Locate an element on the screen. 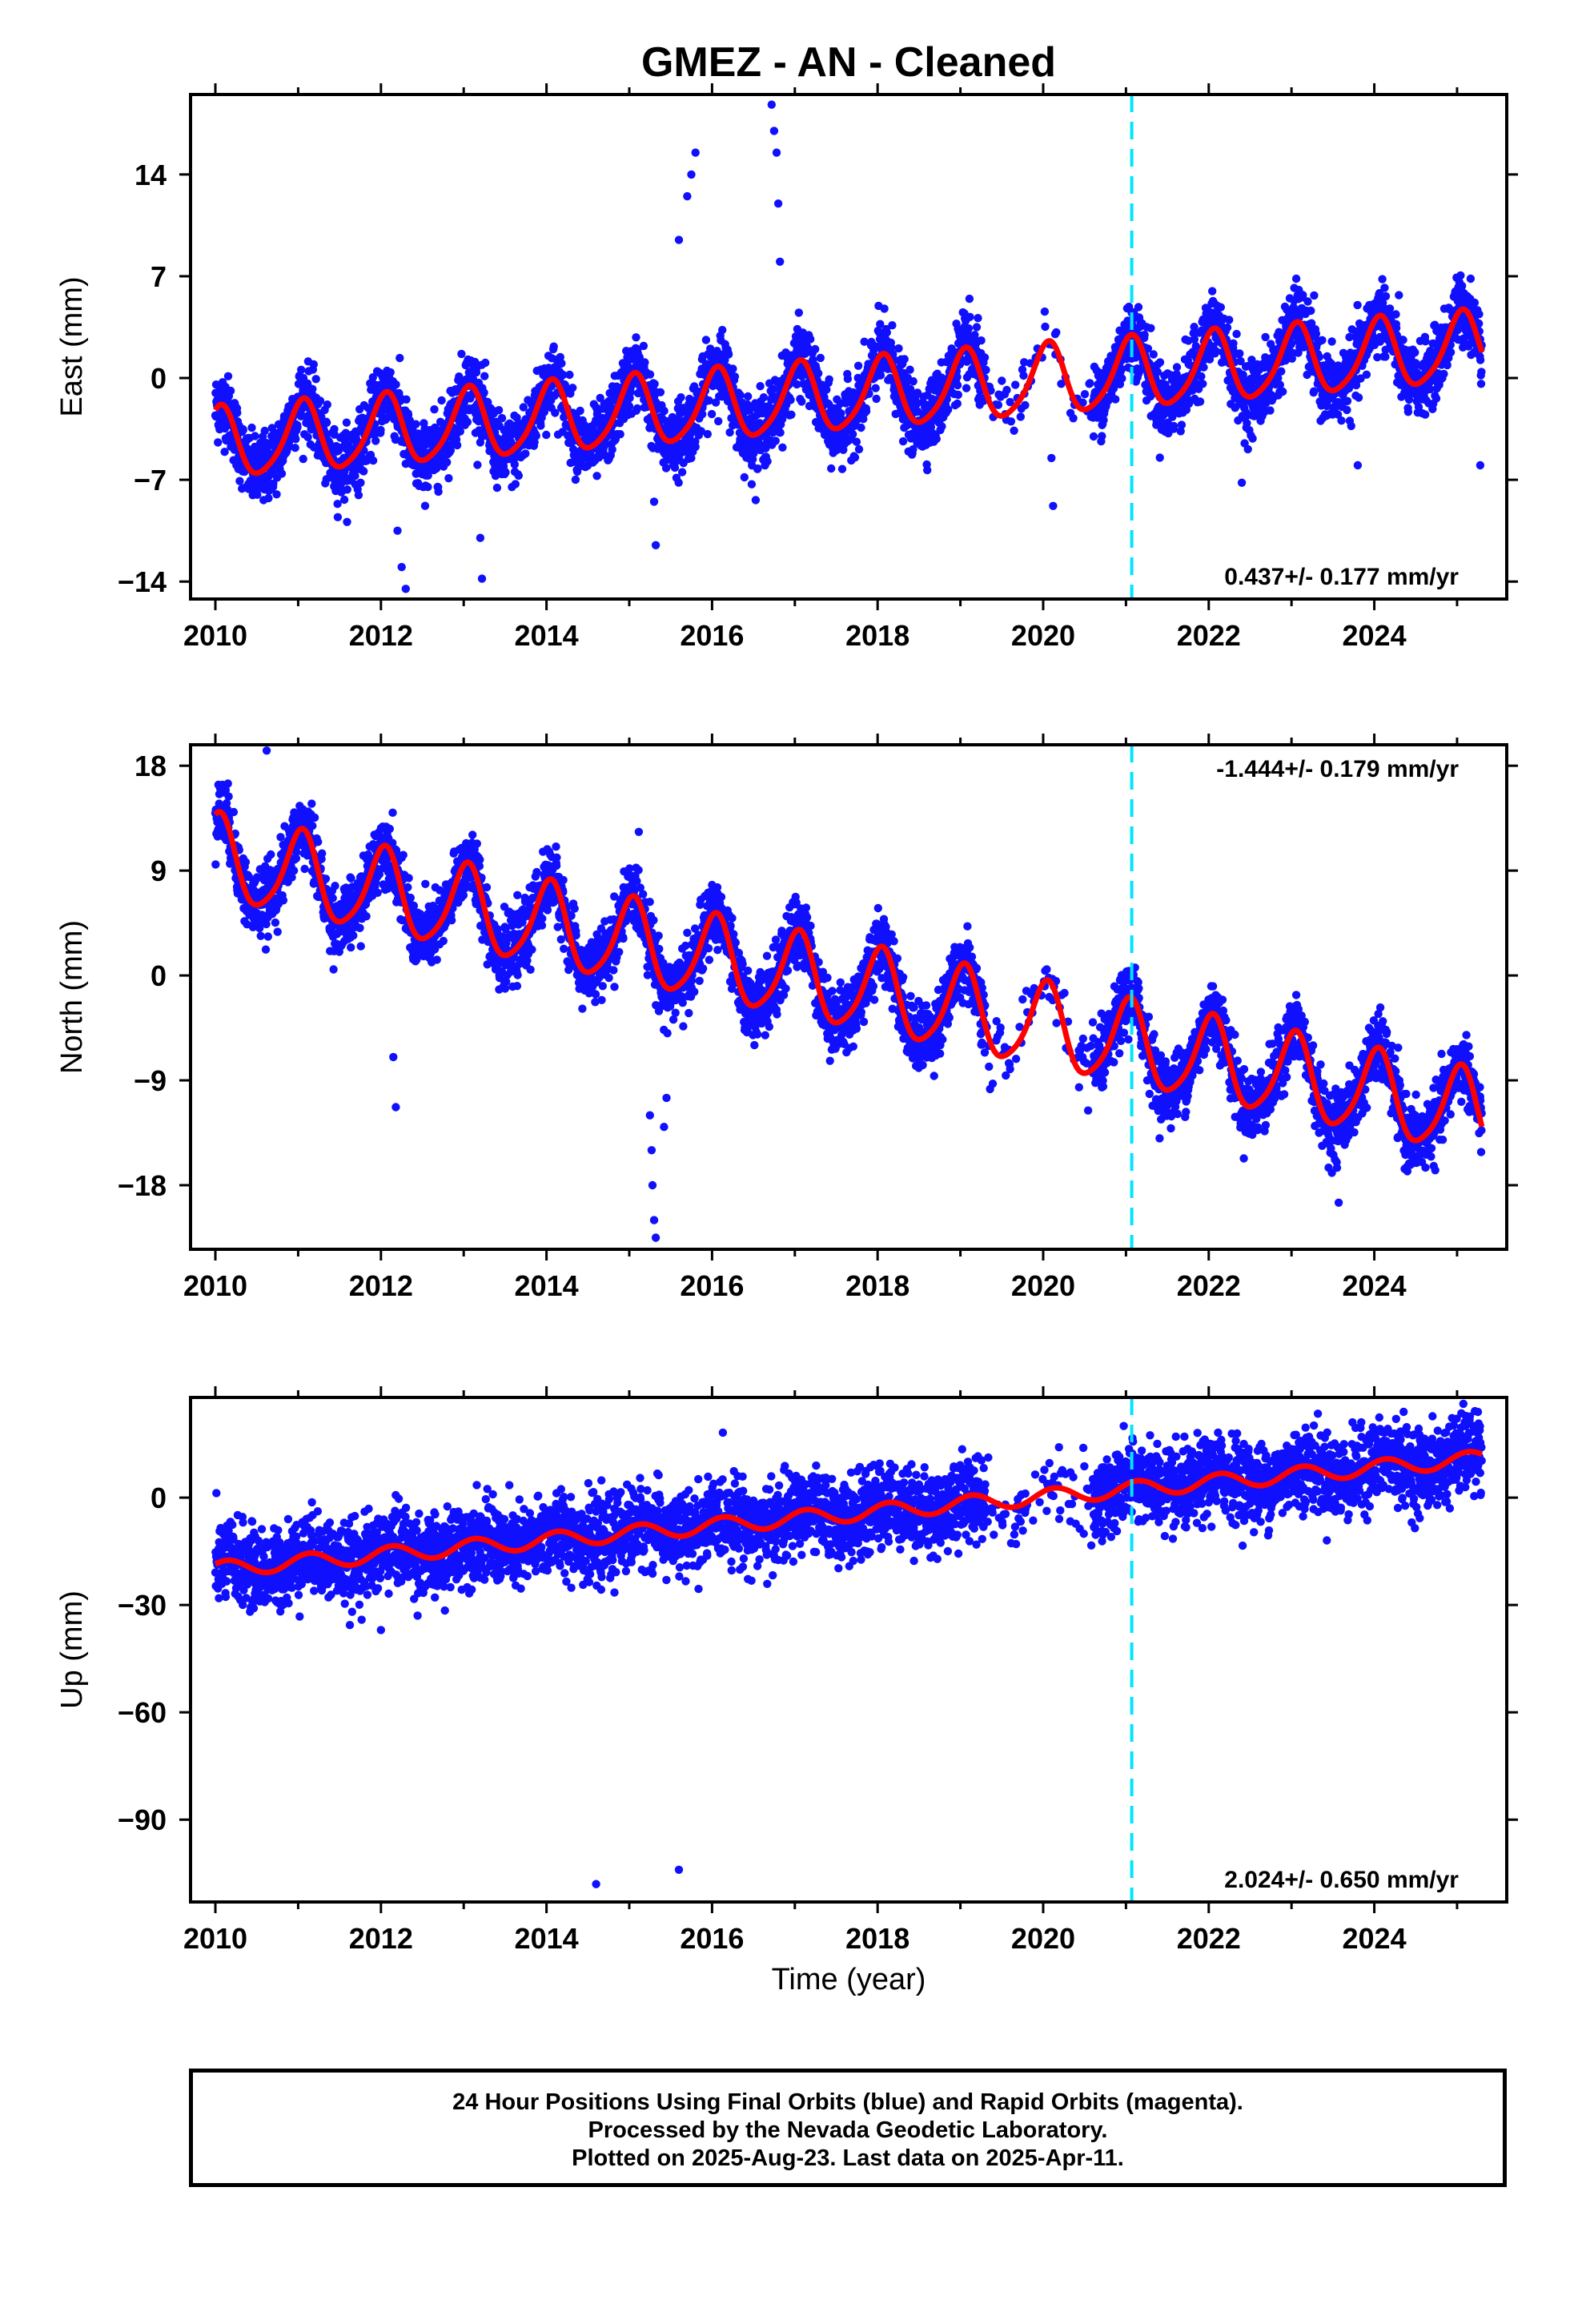 The height and width of the screenshot is (2324, 1582). y-axis-label-east: East (mm) is located at coordinates (72, 346).